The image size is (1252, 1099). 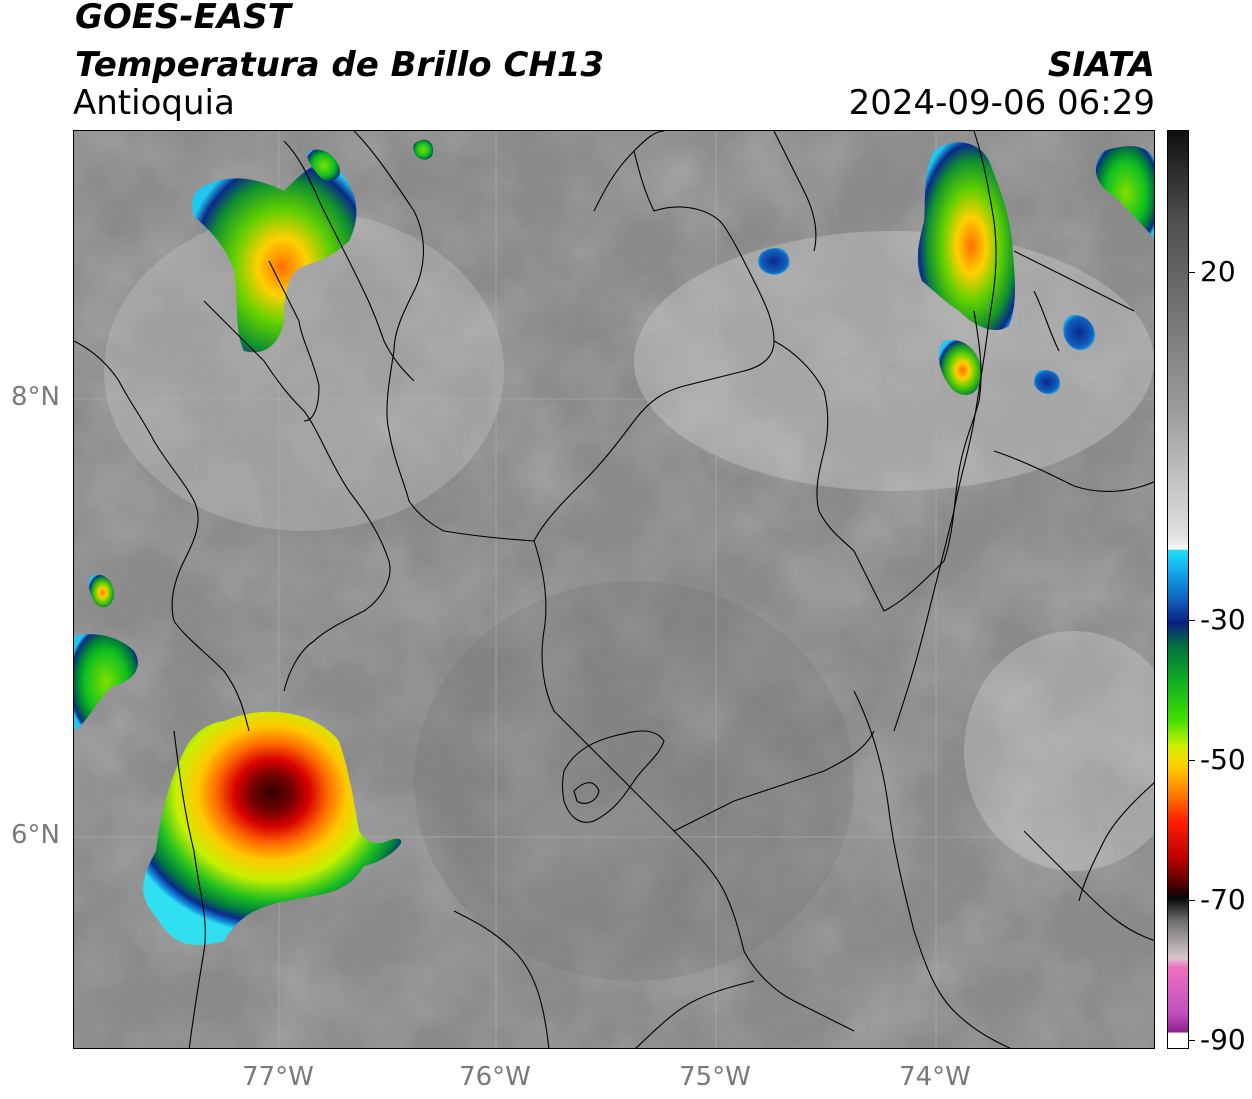 What do you see at coordinates (1218, 271) in the screenshot?
I see `colorbar-label-20: 20` at bounding box center [1218, 271].